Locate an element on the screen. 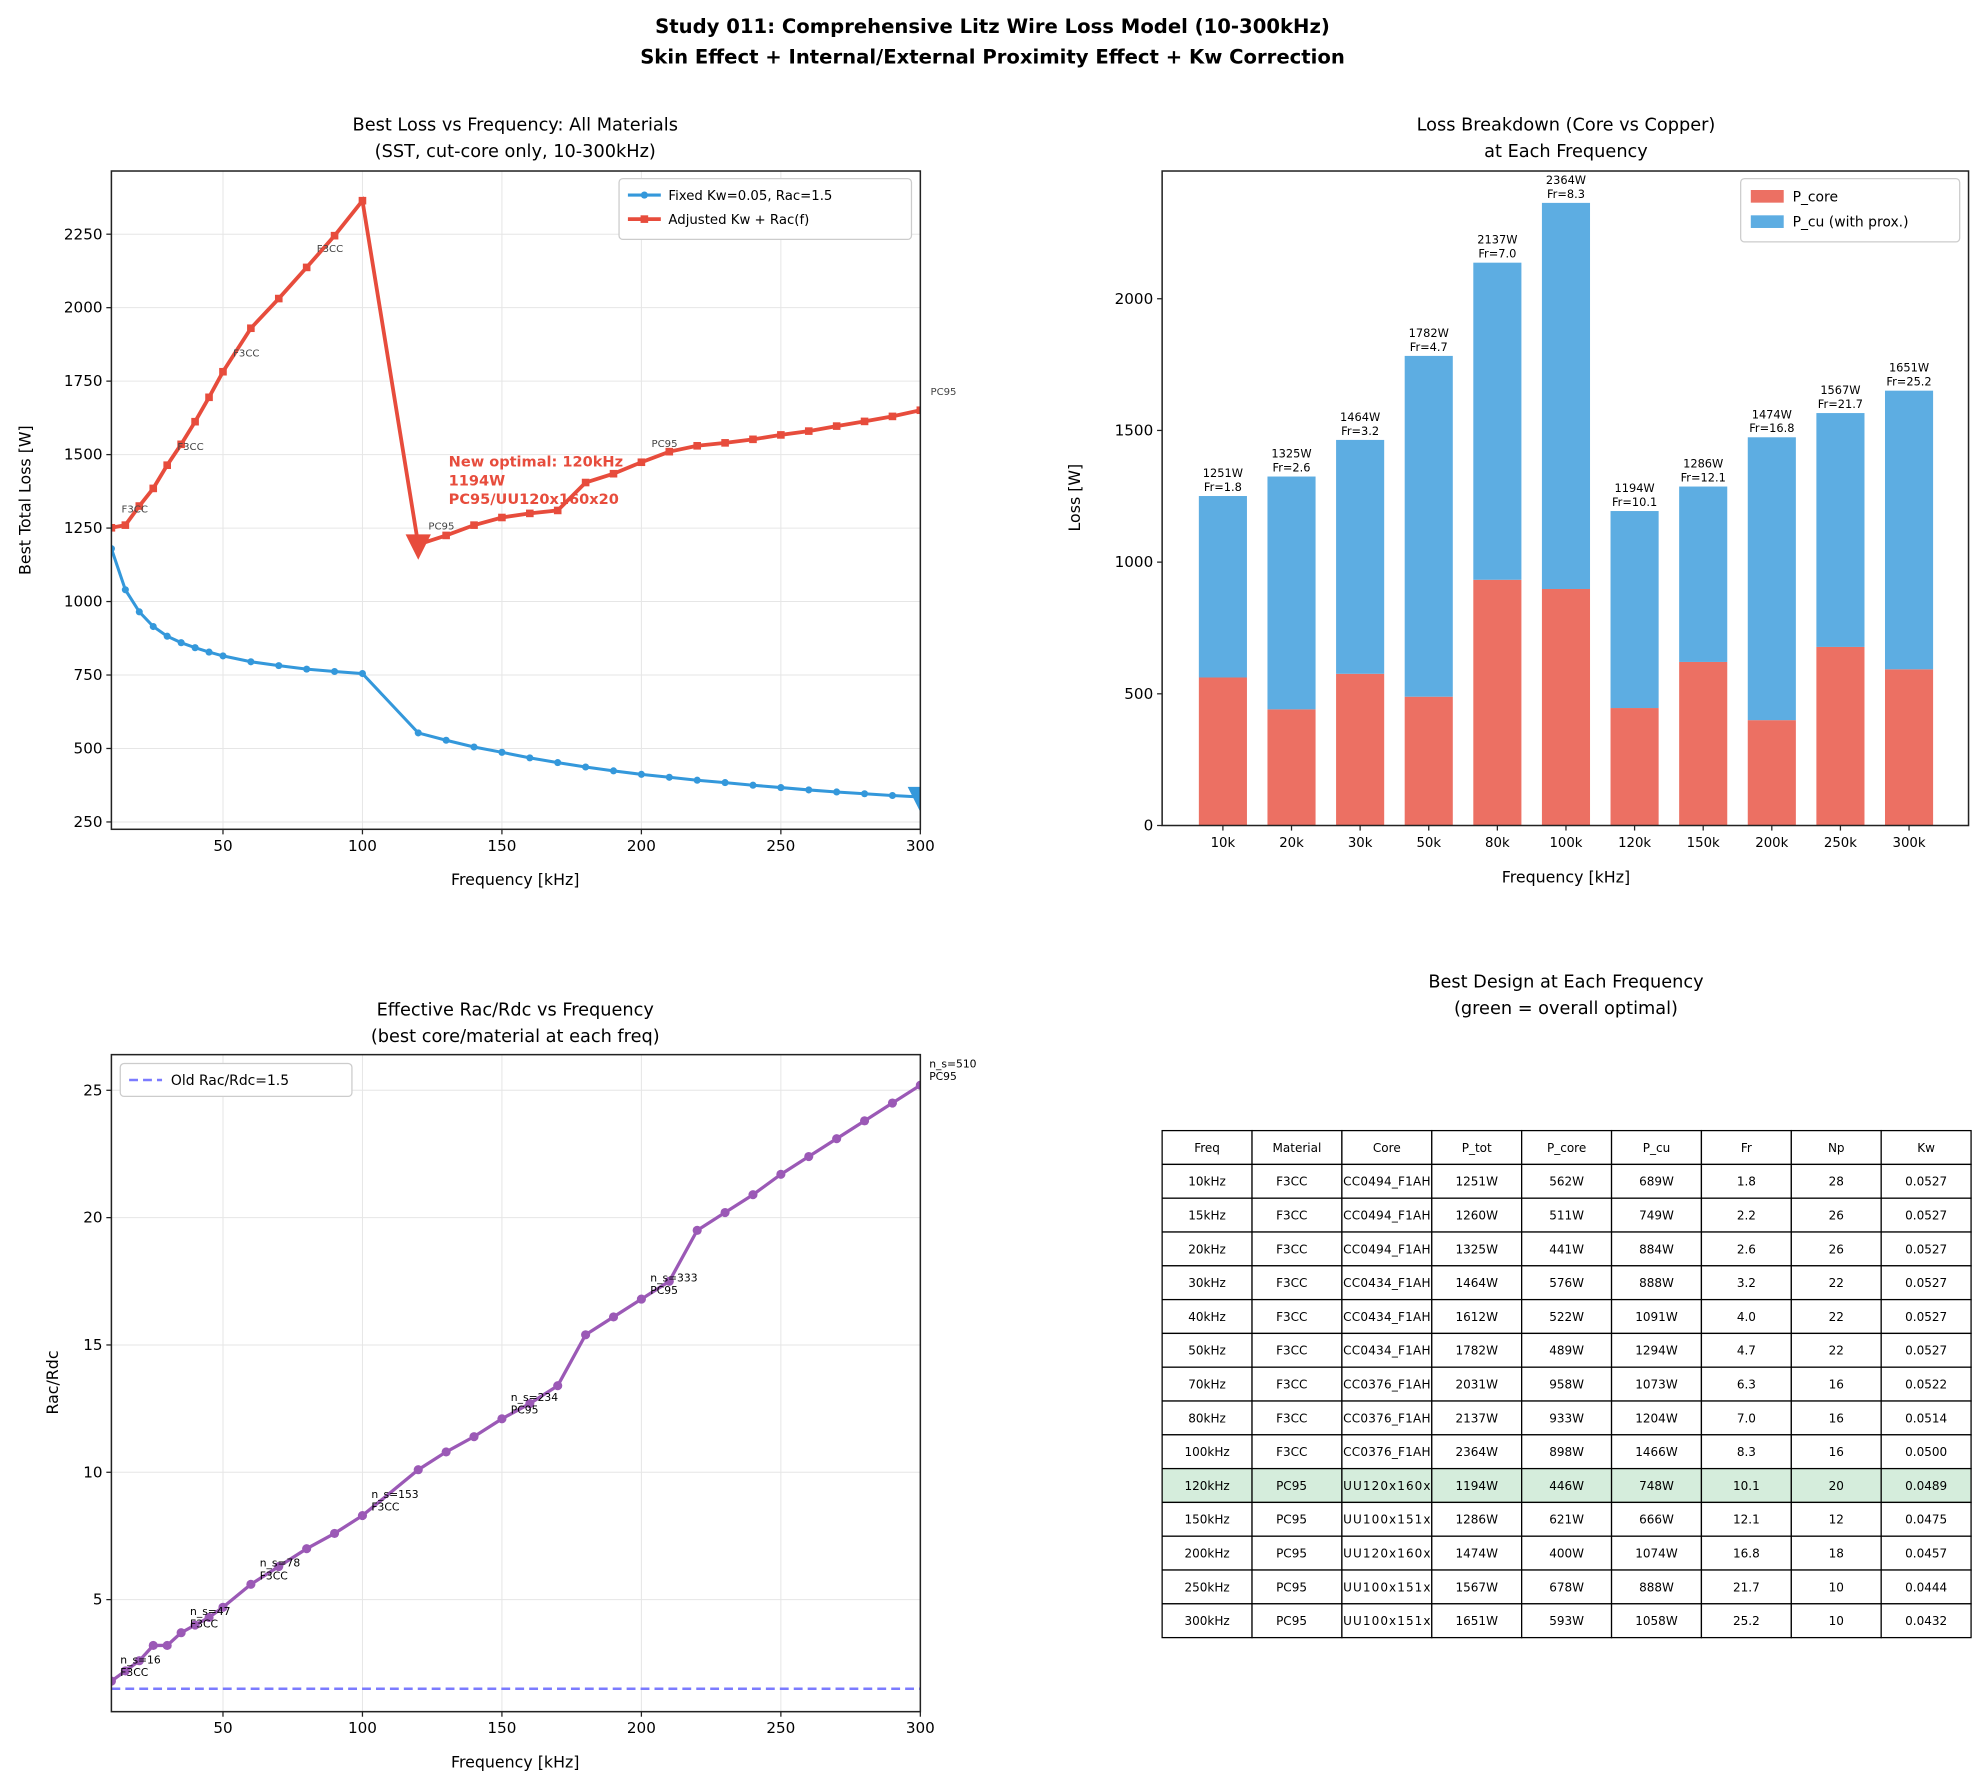  cell-freq: 100kHz is located at coordinates (1206, 1452).